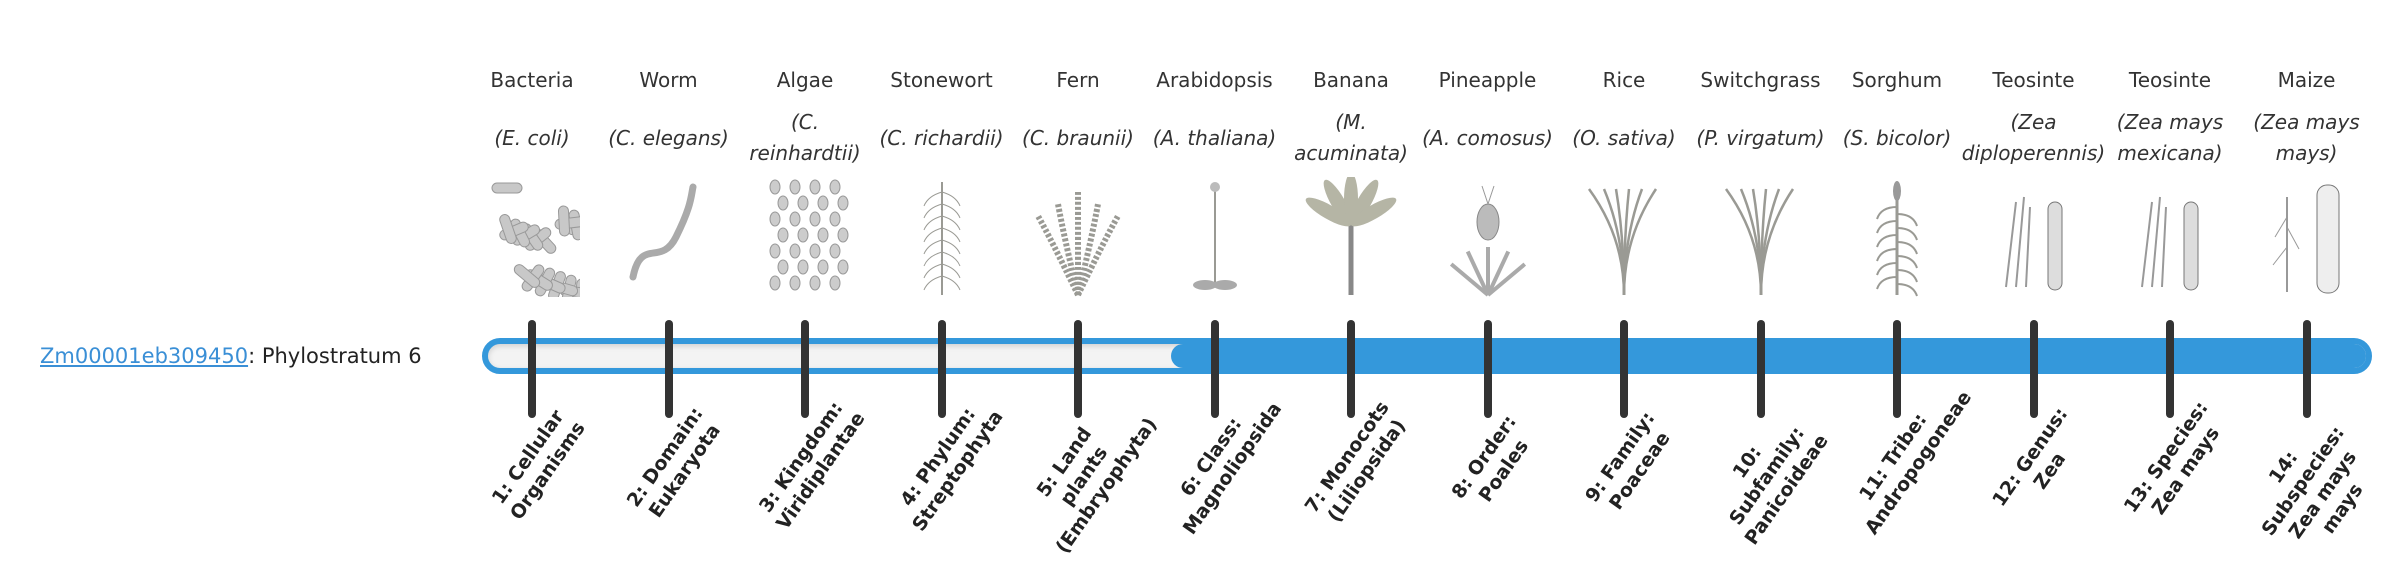  I want to click on stratum-label: 4: Phylum: Streptophyta, so click(951, 469).